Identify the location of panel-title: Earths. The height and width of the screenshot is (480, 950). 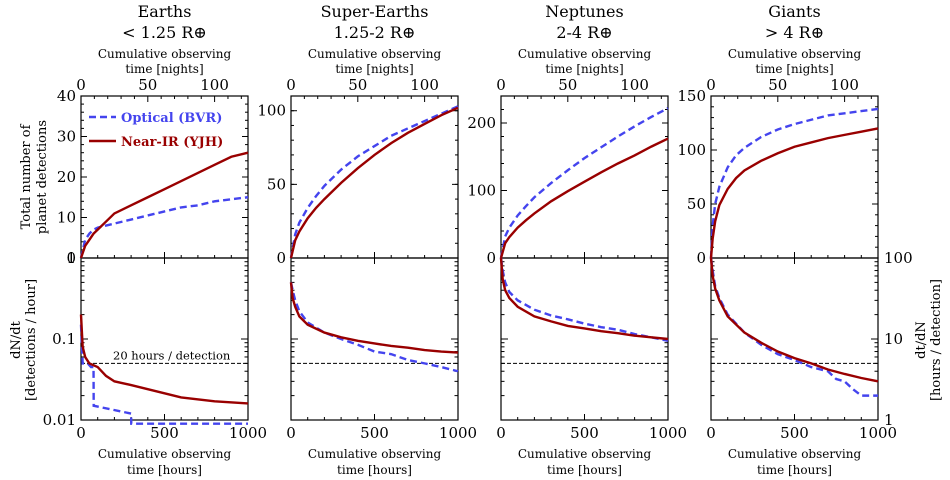
(165, 11).